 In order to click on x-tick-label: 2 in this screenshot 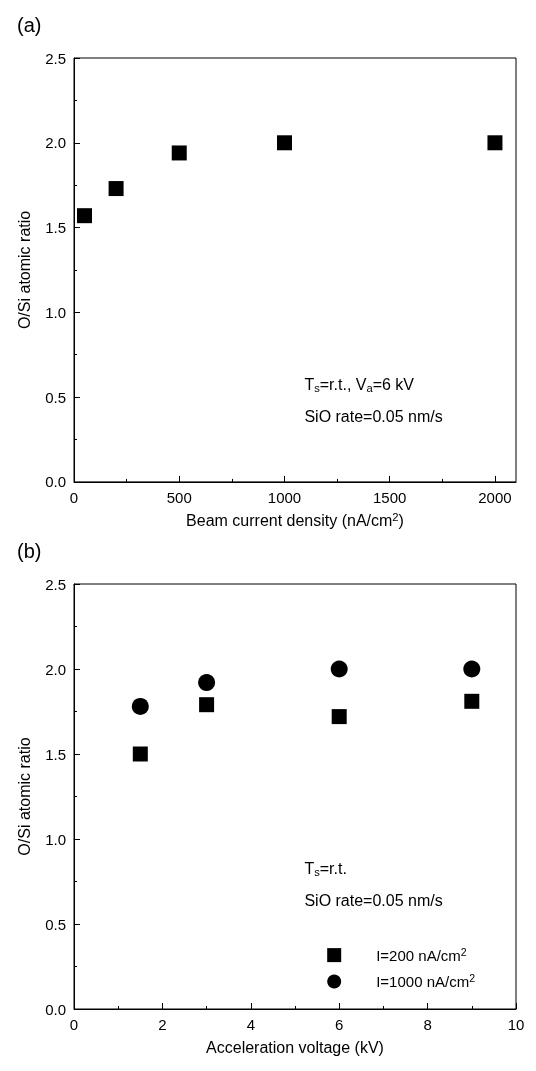, I will do `click(162, 1024)`.